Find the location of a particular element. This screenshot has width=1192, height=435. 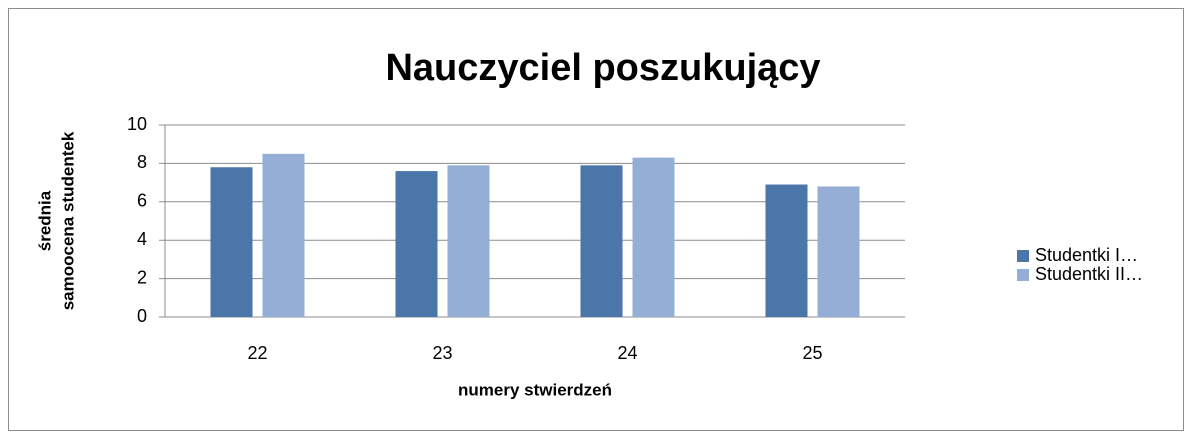

chart-title: Nauczyciel poszukujący is located at coordinates (602, 68).